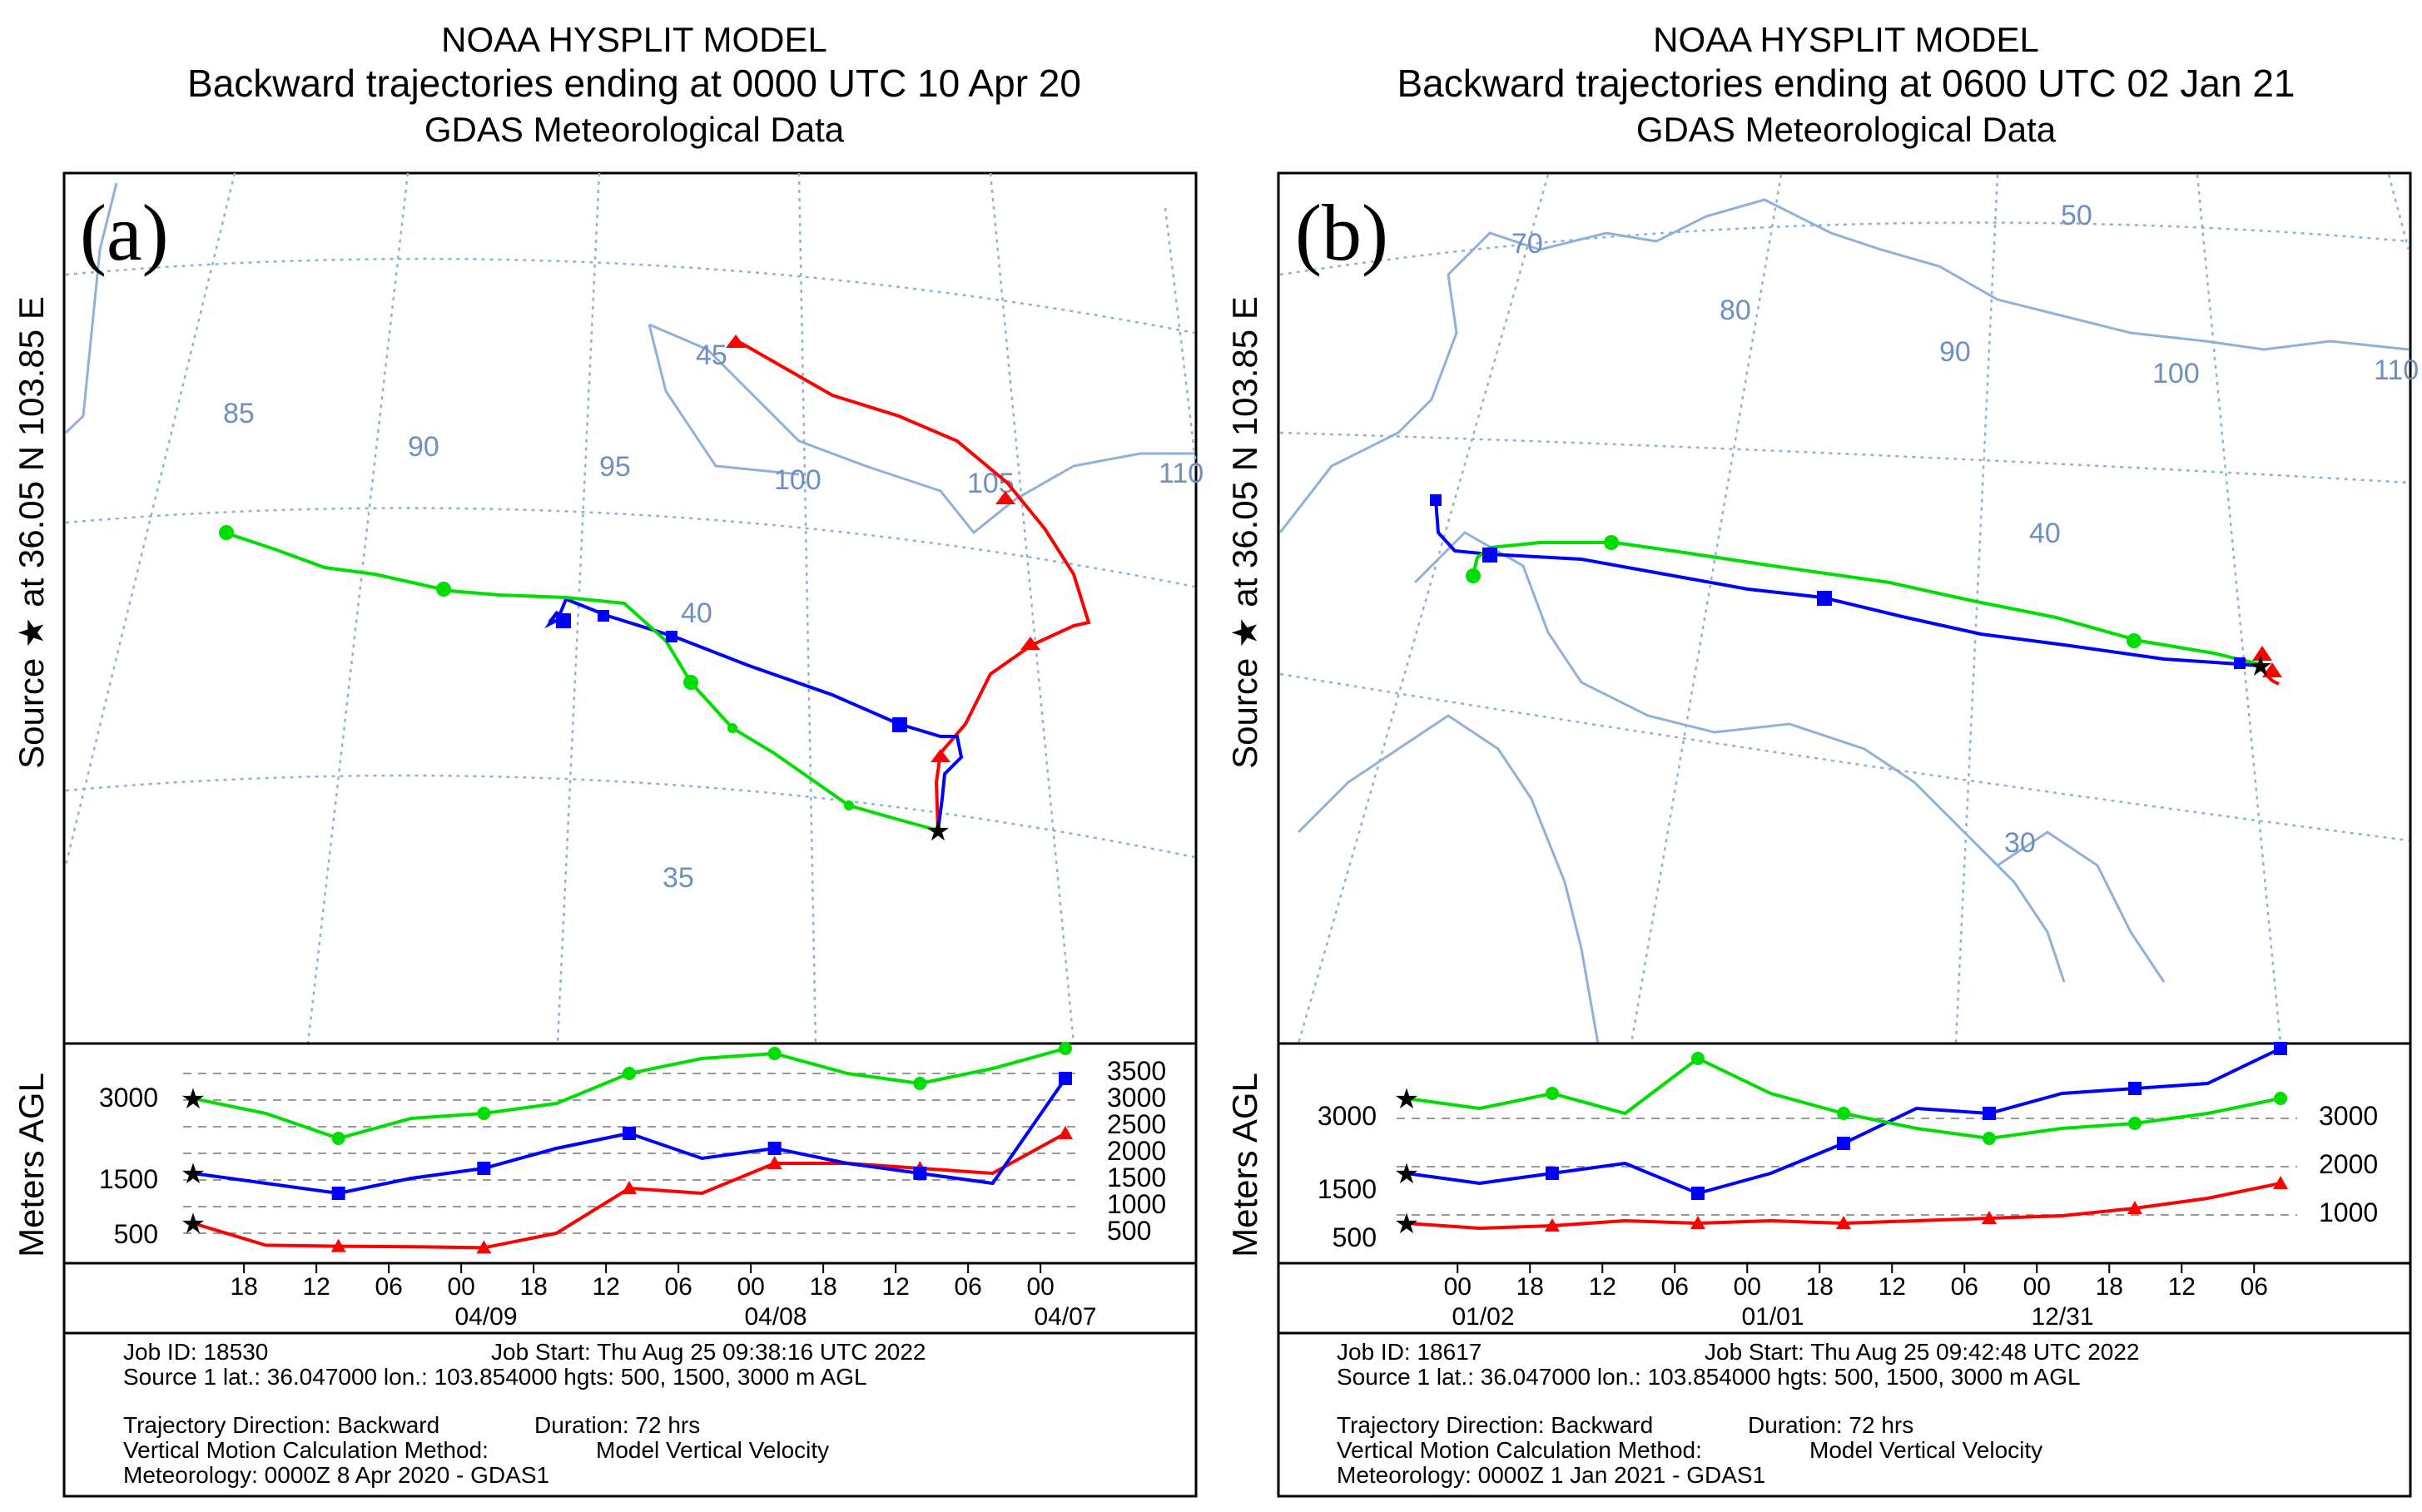  I want to click on b-time-tick-10: 12, so click(2182, 1287).